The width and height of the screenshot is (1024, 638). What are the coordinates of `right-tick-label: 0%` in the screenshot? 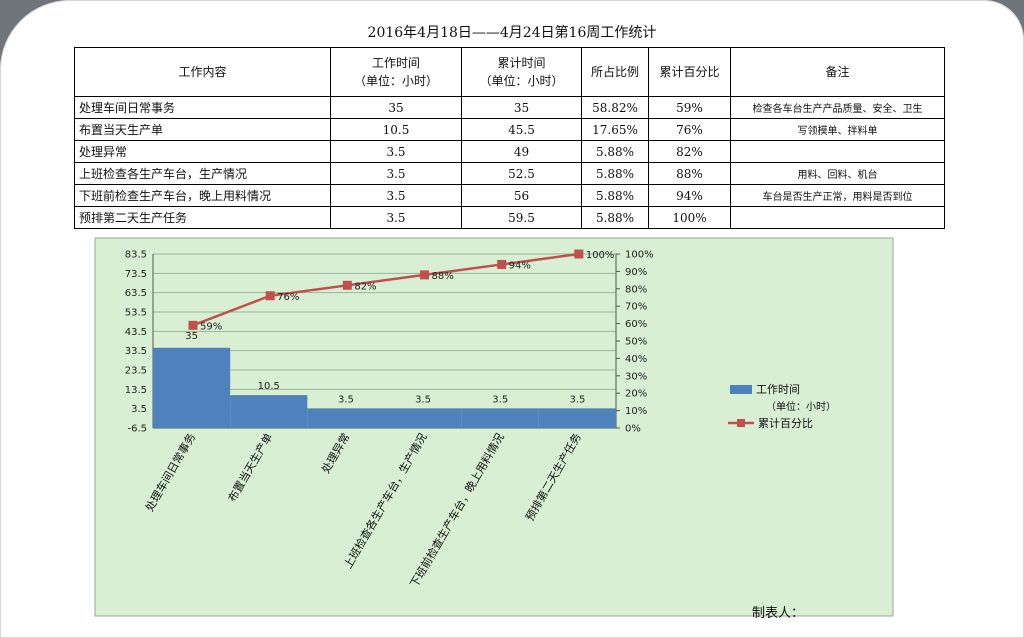 It's located at (633, 429).